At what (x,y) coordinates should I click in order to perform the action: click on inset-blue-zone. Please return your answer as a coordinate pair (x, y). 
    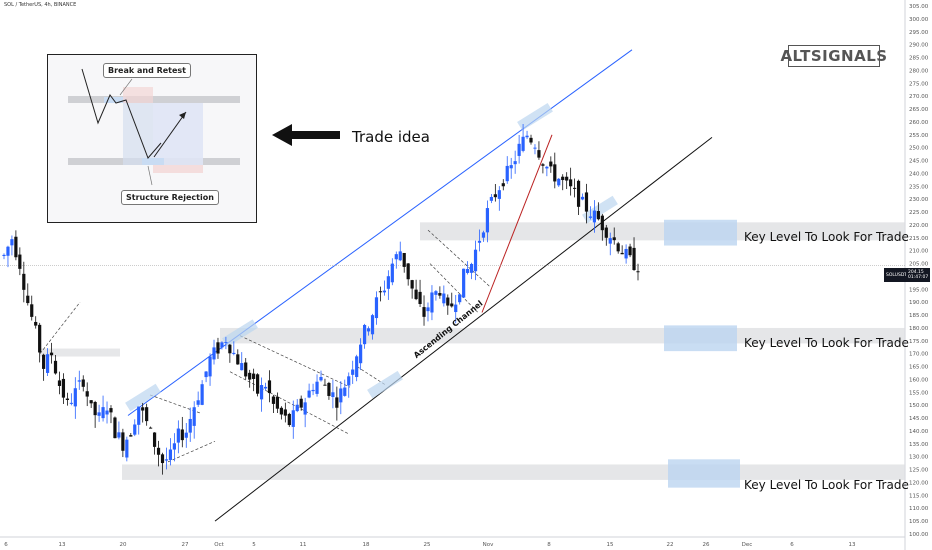
    Looking at the image, I should click on (115, 100).